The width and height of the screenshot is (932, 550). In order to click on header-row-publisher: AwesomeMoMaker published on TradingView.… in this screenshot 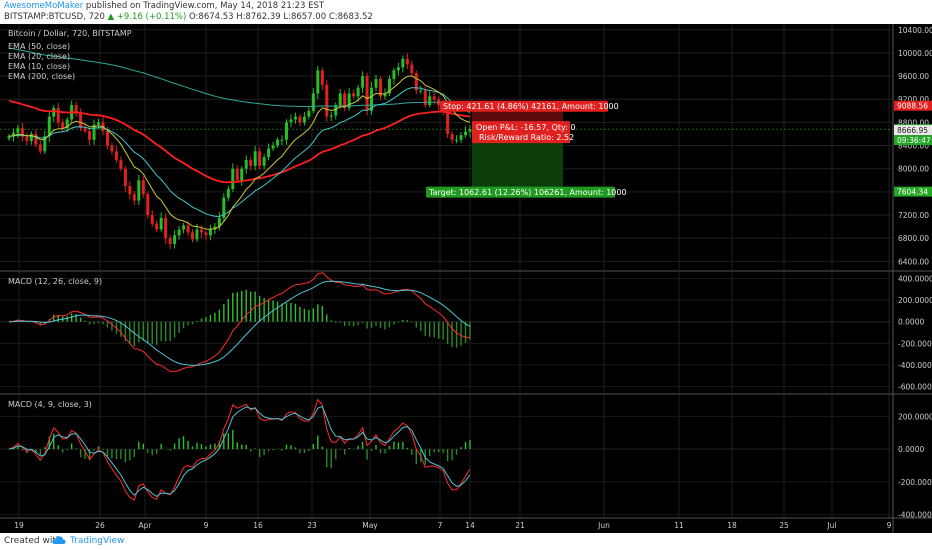, I will do `click(164, 6)`.